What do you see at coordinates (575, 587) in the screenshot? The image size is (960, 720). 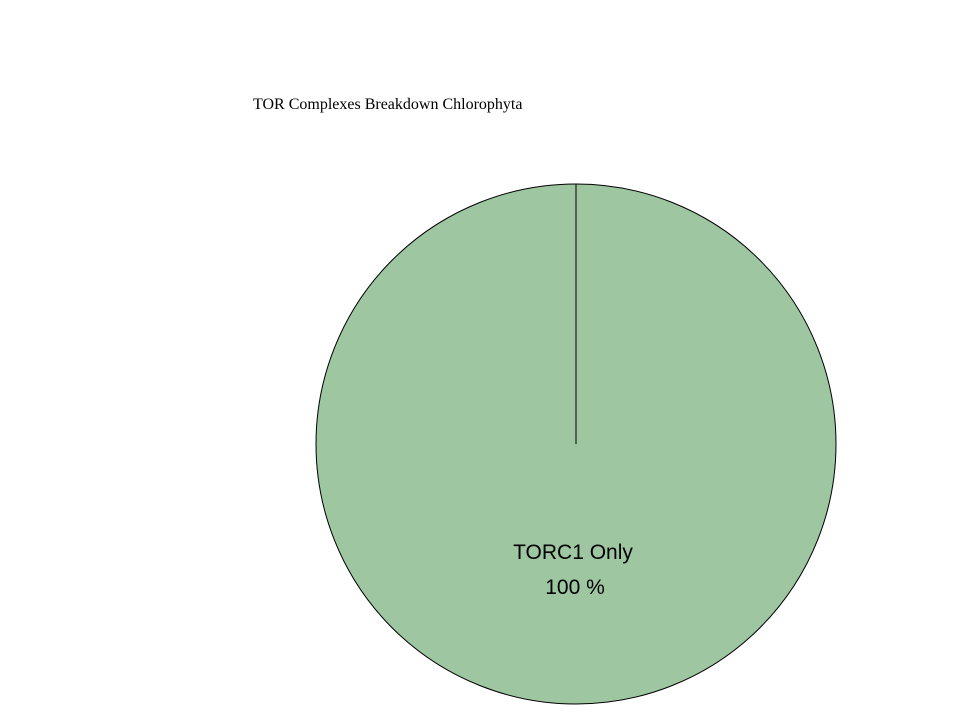 I see `pie-slice-value-label: 100 %` at bounding box center [575, 587].